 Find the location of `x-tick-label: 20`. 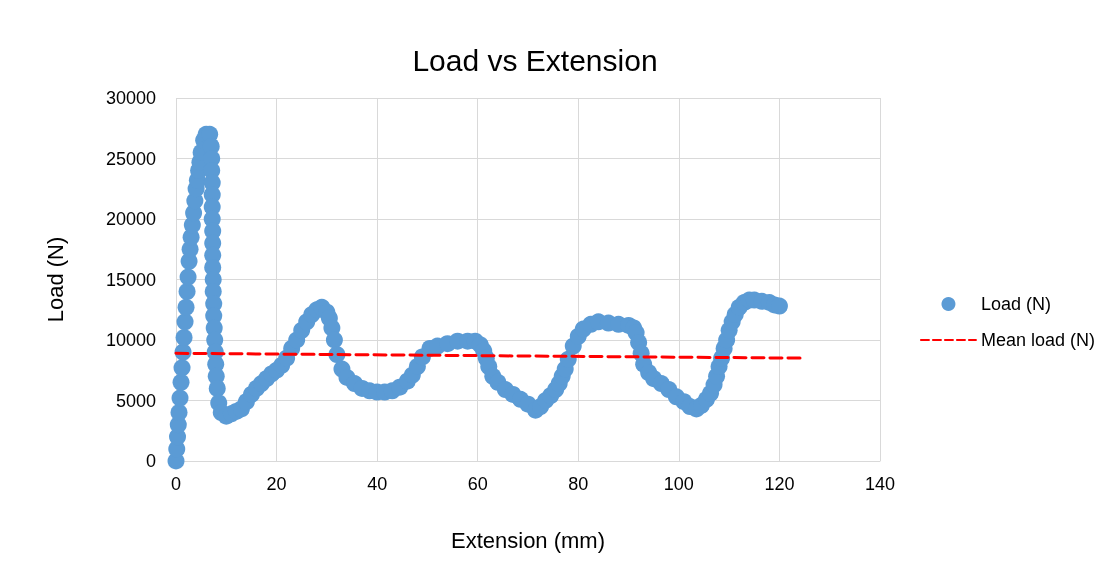

x-tick-label: 20 is located at coordinates (276, 484).